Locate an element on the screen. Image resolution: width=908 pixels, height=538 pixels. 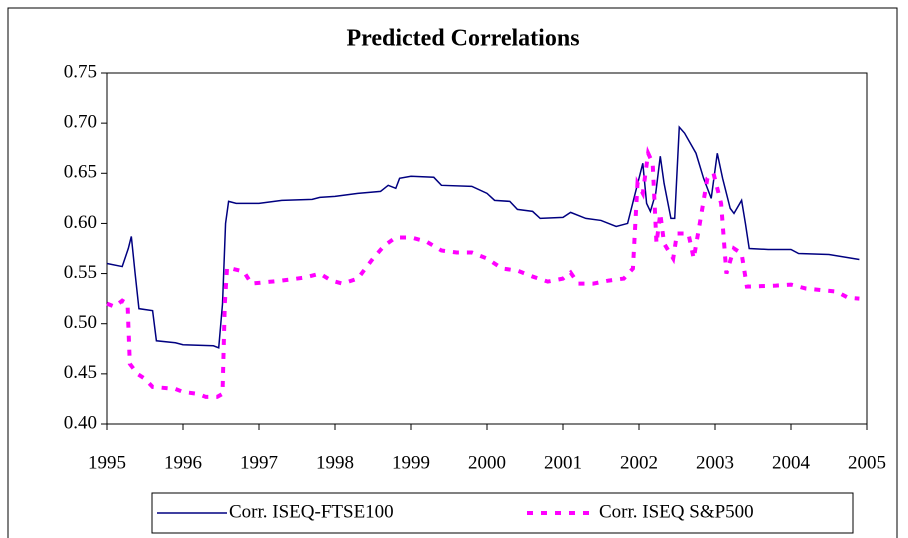
x-tick-label: 1996 is located at coordinates (183, 462).